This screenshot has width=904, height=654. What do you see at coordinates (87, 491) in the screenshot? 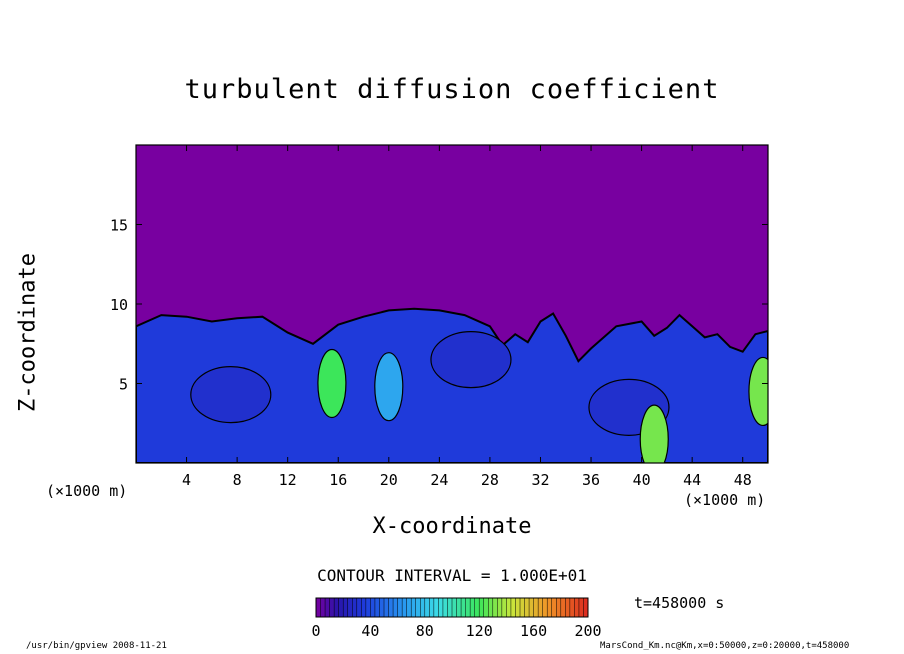
I see `x-unit-label-left: (×1000 m)` at bounding box center [87, 491].